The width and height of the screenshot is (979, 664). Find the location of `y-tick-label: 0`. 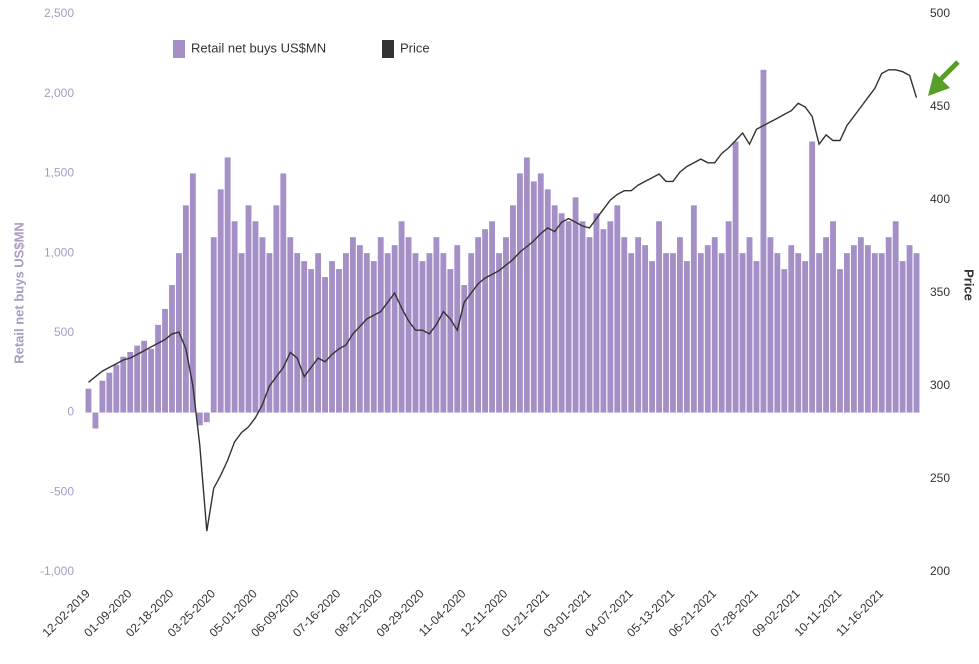

y-tick-label: 0 is located at coordinates (70, 412).